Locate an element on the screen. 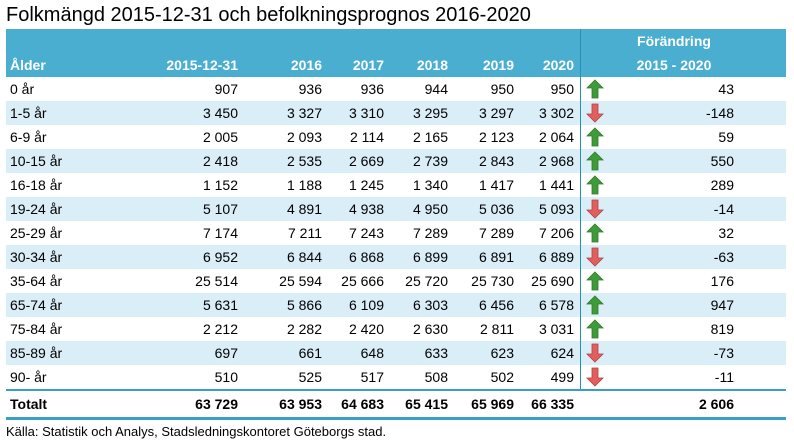  value-cell: 661 is located at coordinates (310, 353).